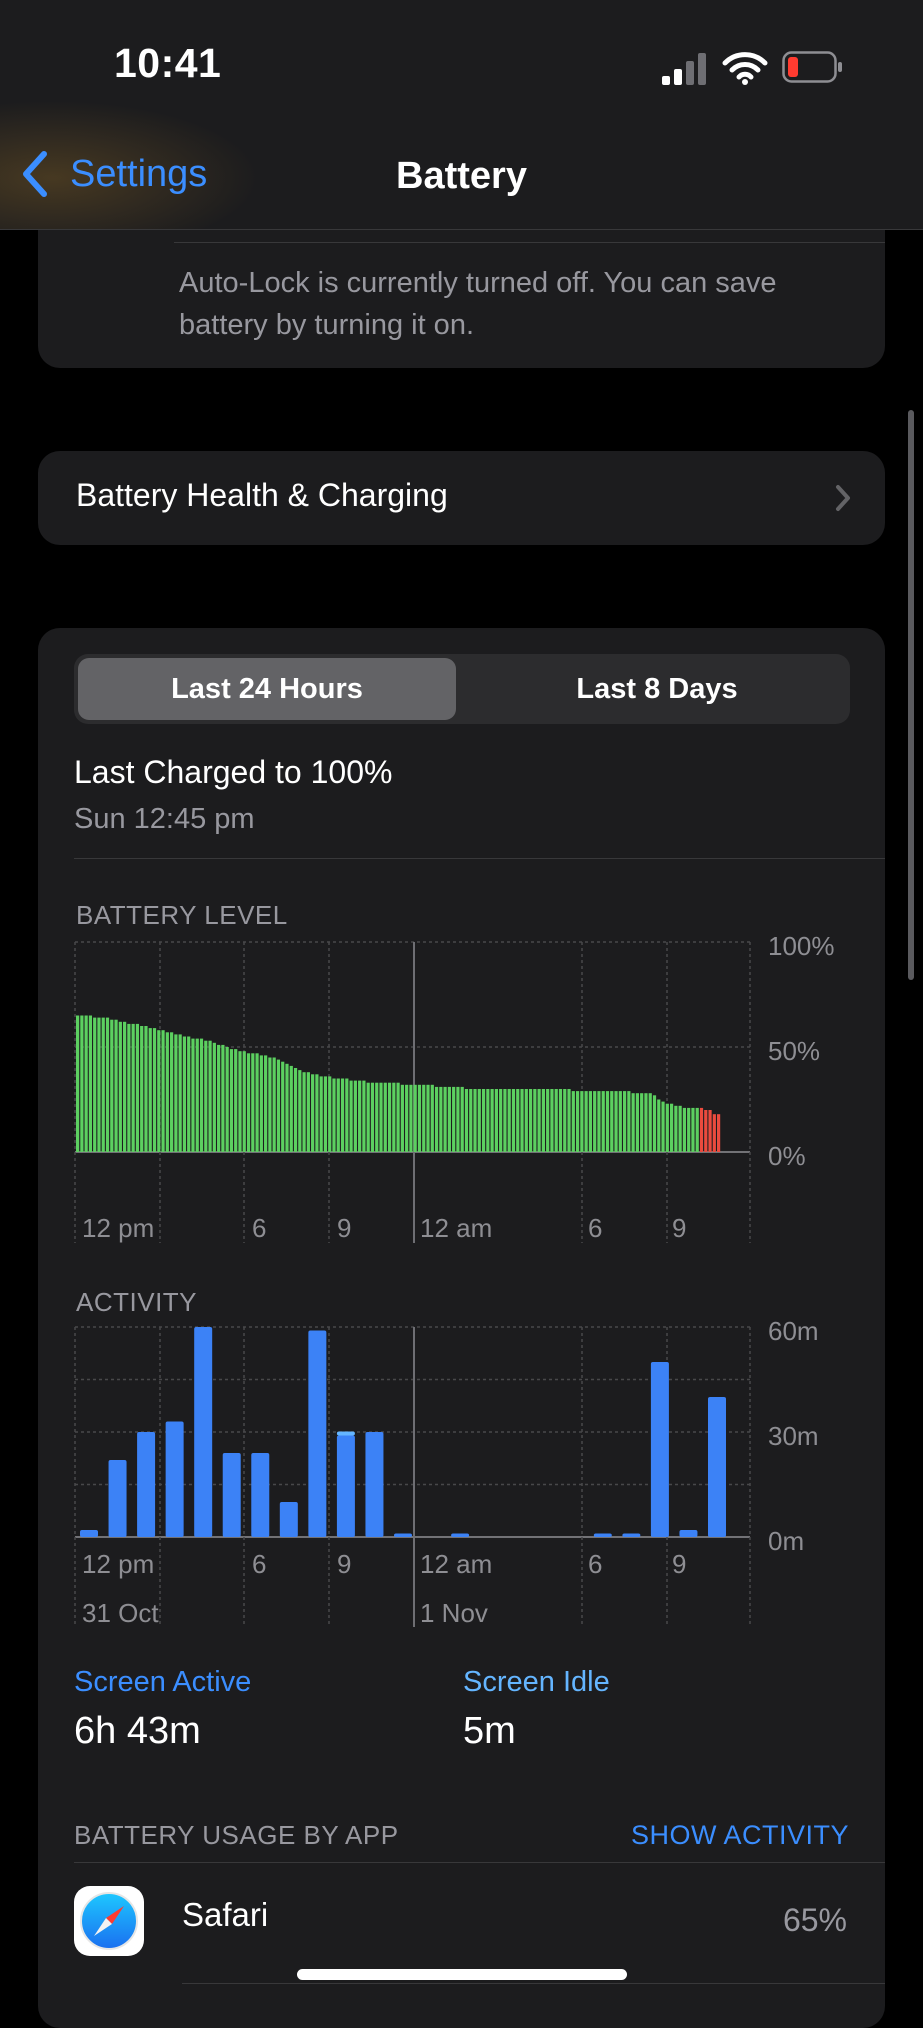 The width and height of the screenshot is (923, 2028). What do you see at coordinates (236, 1835) in the screenshot?
I see `usage-by-app-header: BATTERY USAGE BY APP` at bounding box center [236, 1835].